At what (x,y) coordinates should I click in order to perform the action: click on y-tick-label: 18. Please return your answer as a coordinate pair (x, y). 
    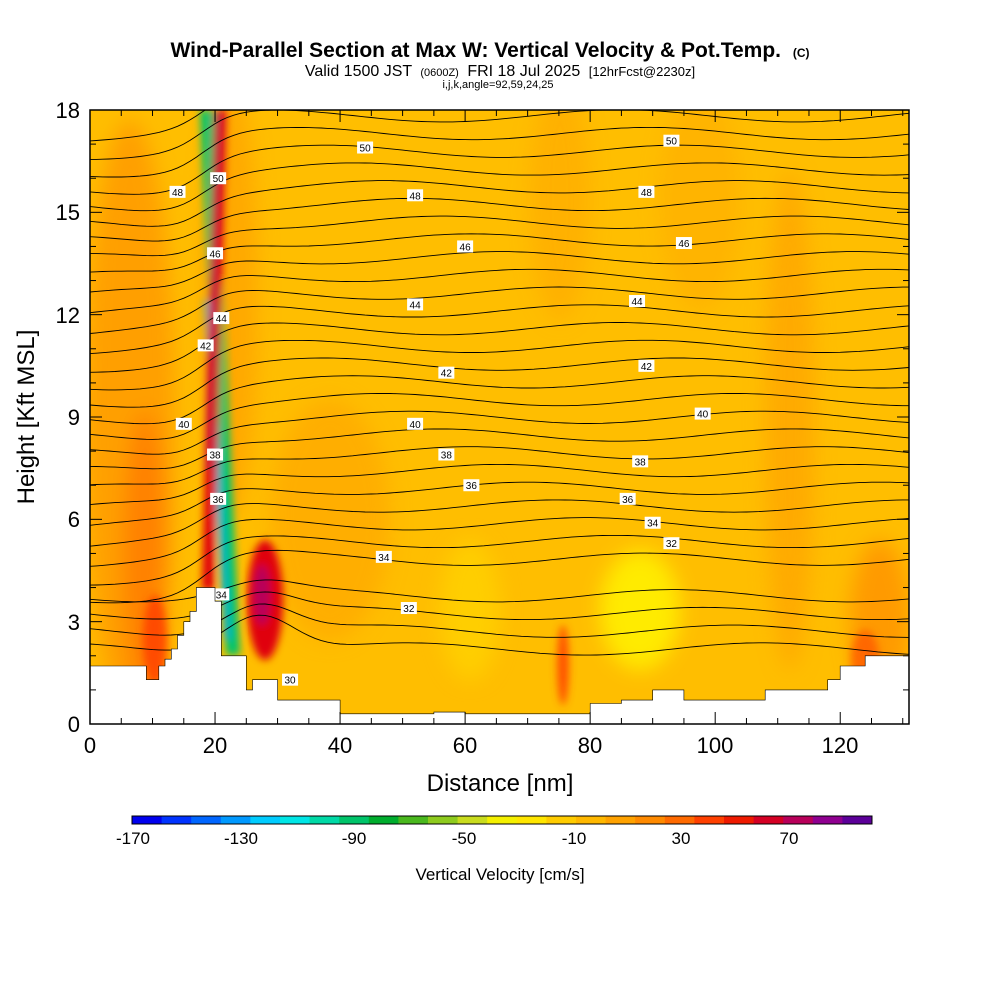
    Looking at the image, I should click on (68, 110).